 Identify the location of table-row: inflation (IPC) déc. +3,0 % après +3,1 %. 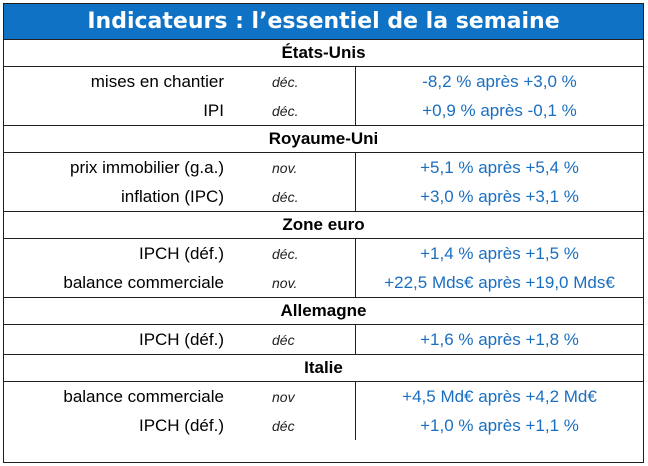
(323, 196).